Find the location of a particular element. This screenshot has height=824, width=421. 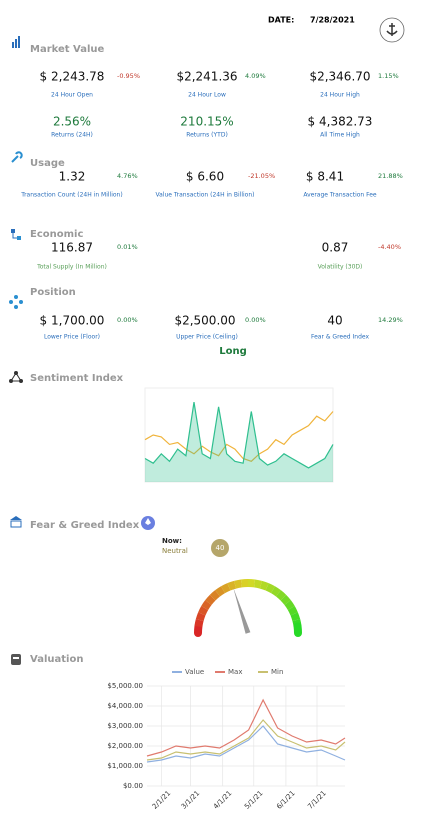

section-title: Market Value is located at coordinates (67, 49).